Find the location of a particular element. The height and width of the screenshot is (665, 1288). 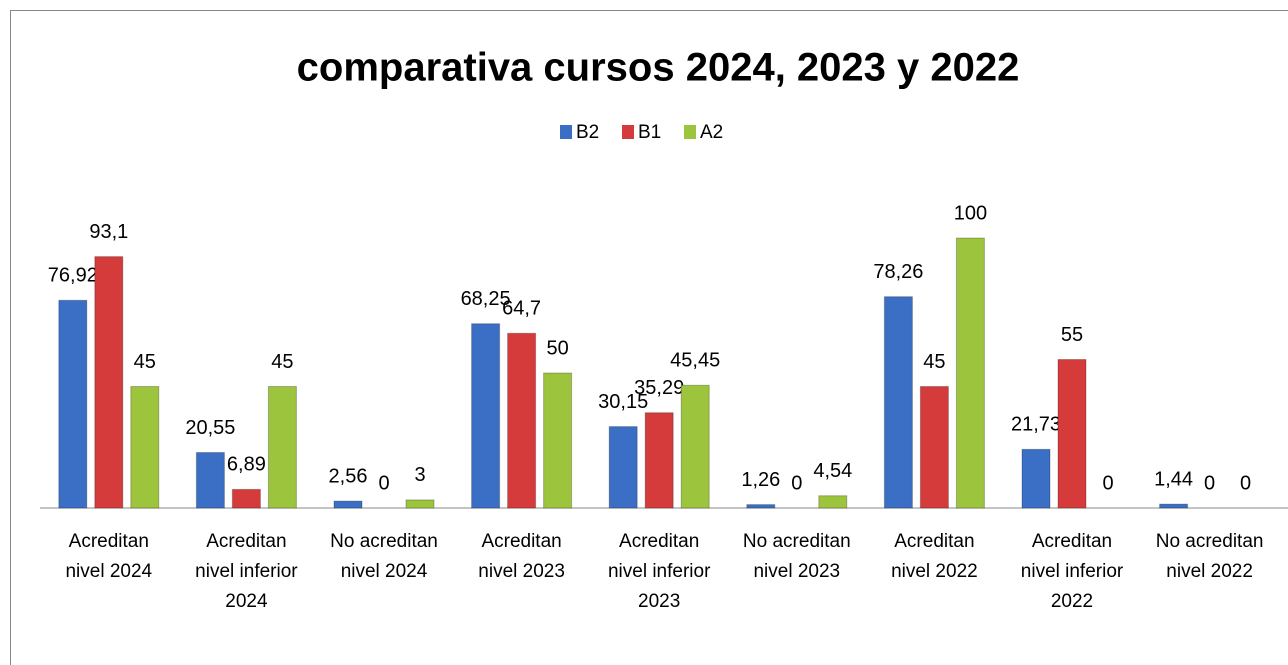

data-label: 45,45 is located at coordinates (695, 361).